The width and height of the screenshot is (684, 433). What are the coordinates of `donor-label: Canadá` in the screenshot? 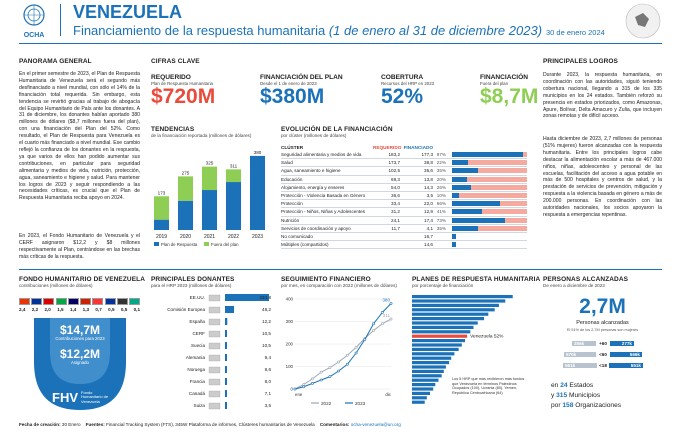 It's located at (197, 393).